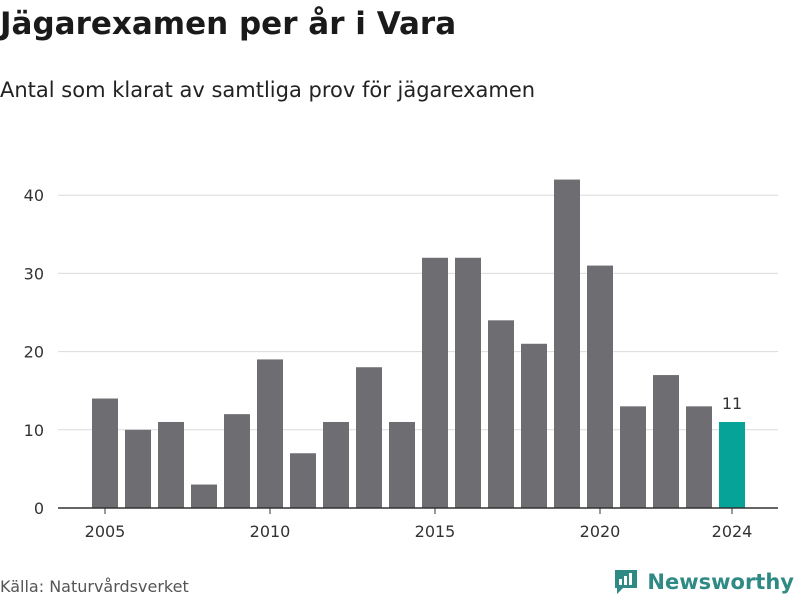 Image resolution: width=800 pixels, height=600 pixels. I want to click on x-tick-label: 2015, so click(435, 531).